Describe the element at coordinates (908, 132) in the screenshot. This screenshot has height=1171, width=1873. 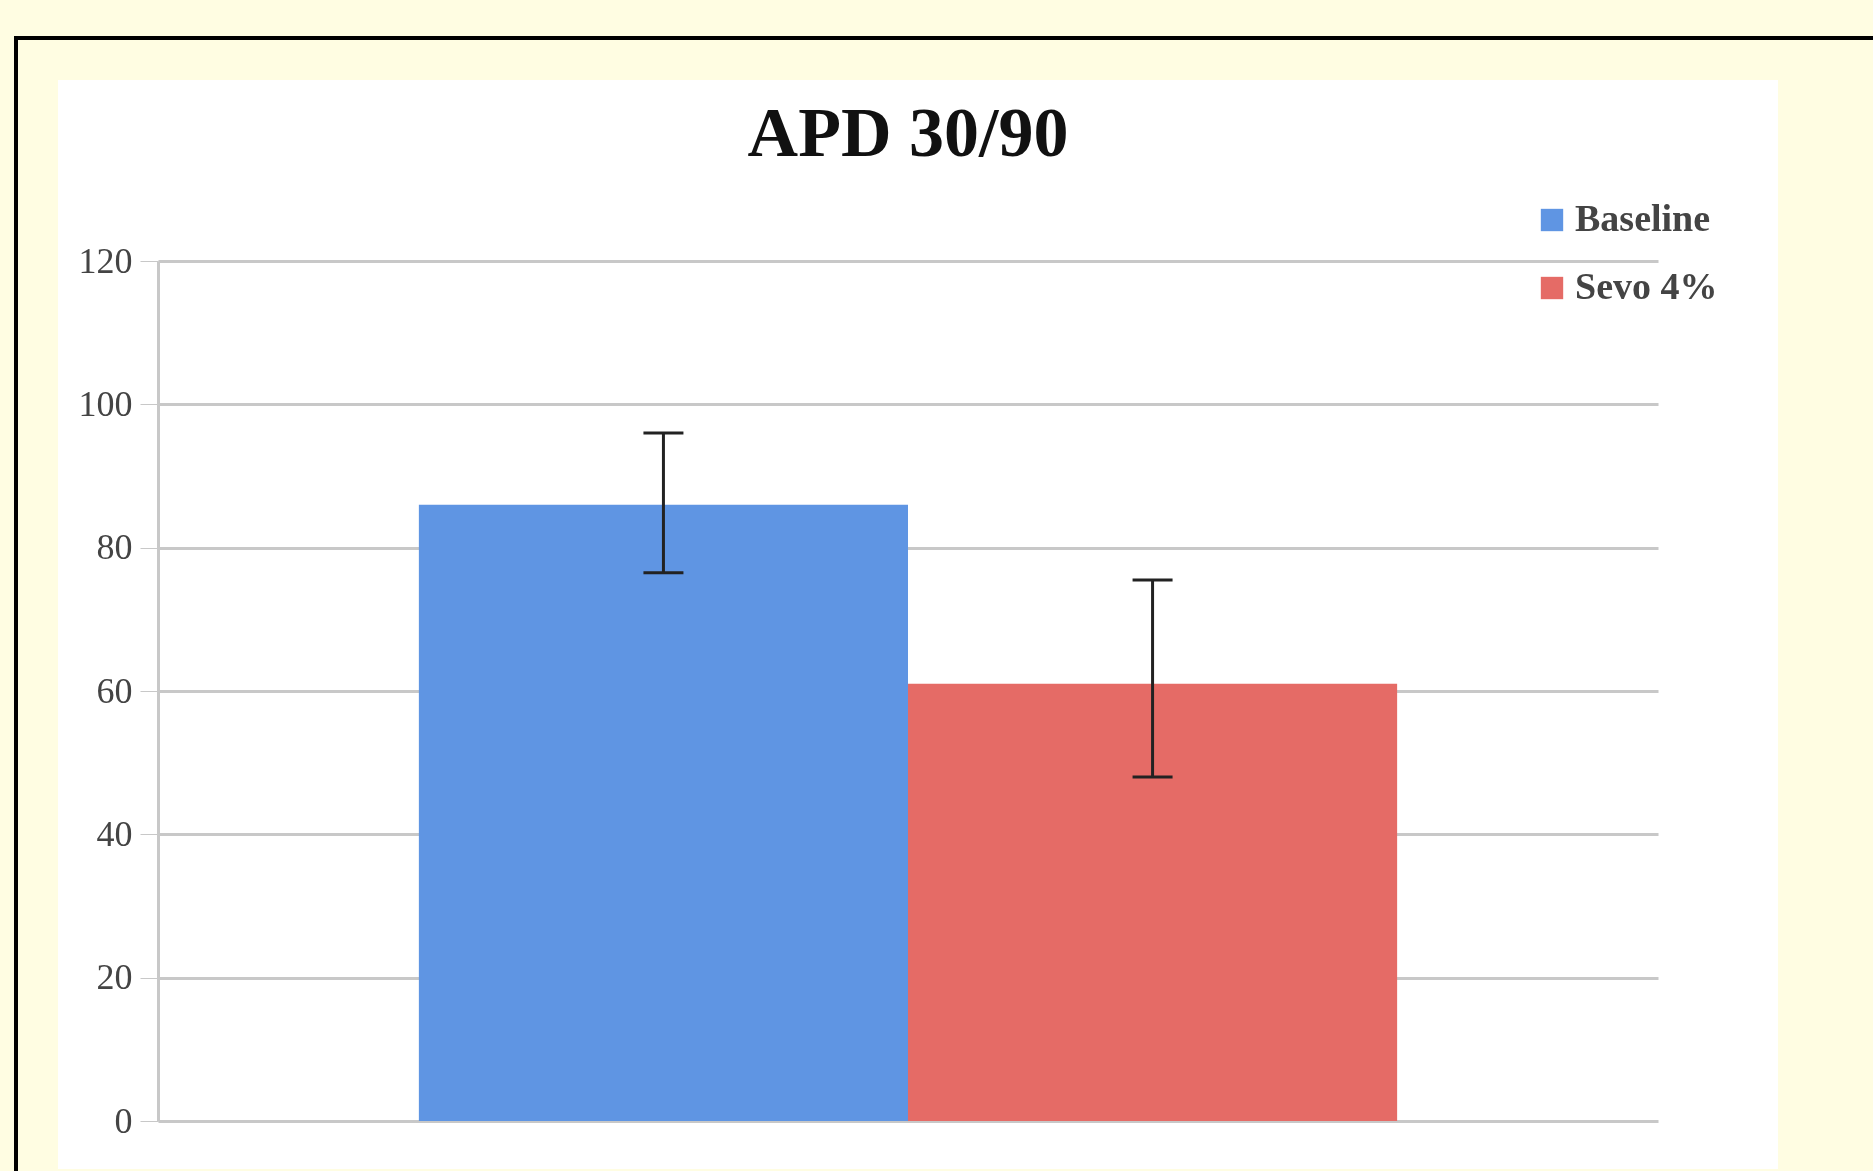
I see `chart-title: APD 30/90` at that location.